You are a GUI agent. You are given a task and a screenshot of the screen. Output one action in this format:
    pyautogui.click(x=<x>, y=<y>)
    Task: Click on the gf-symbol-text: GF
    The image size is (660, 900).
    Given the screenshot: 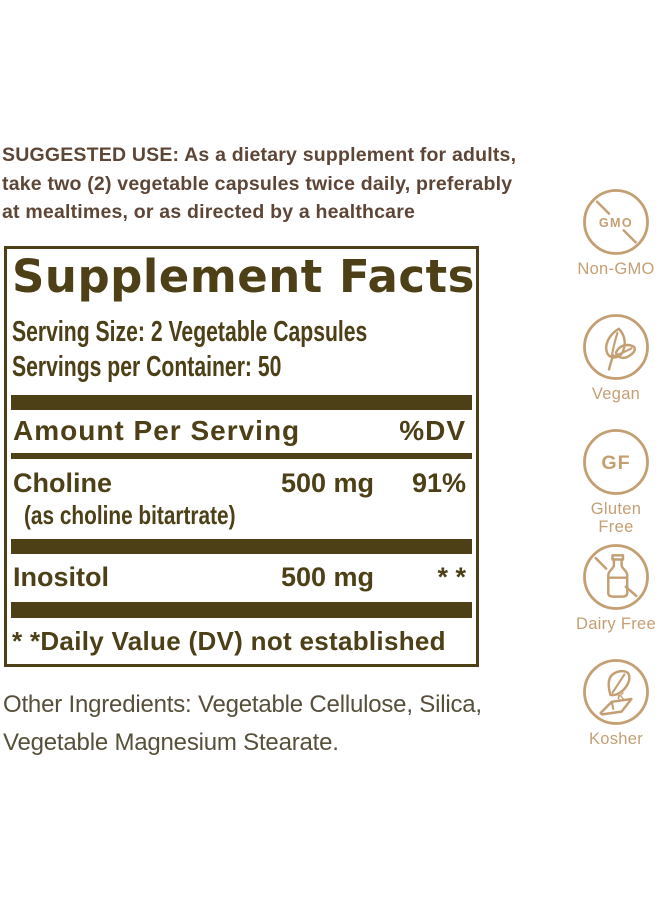 What is the action you would take?
    pyautogui.click(x=615, y=463)
    